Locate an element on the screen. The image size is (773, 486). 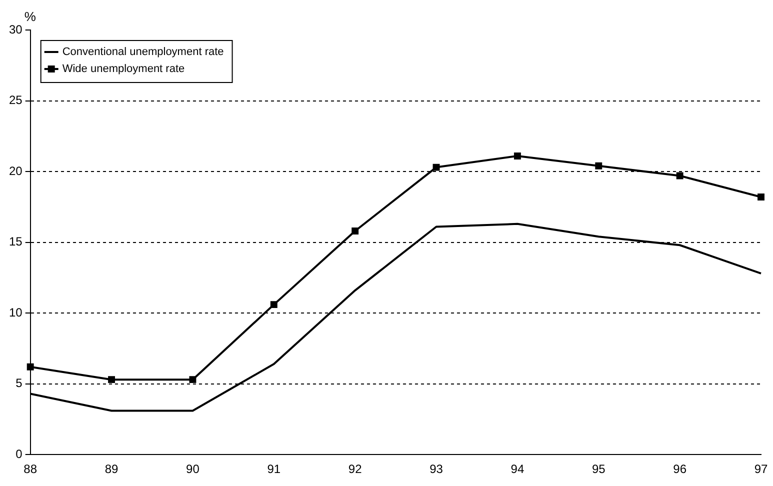
legend-label: Conventional unemployment rate is located at coordinates (143, 52).